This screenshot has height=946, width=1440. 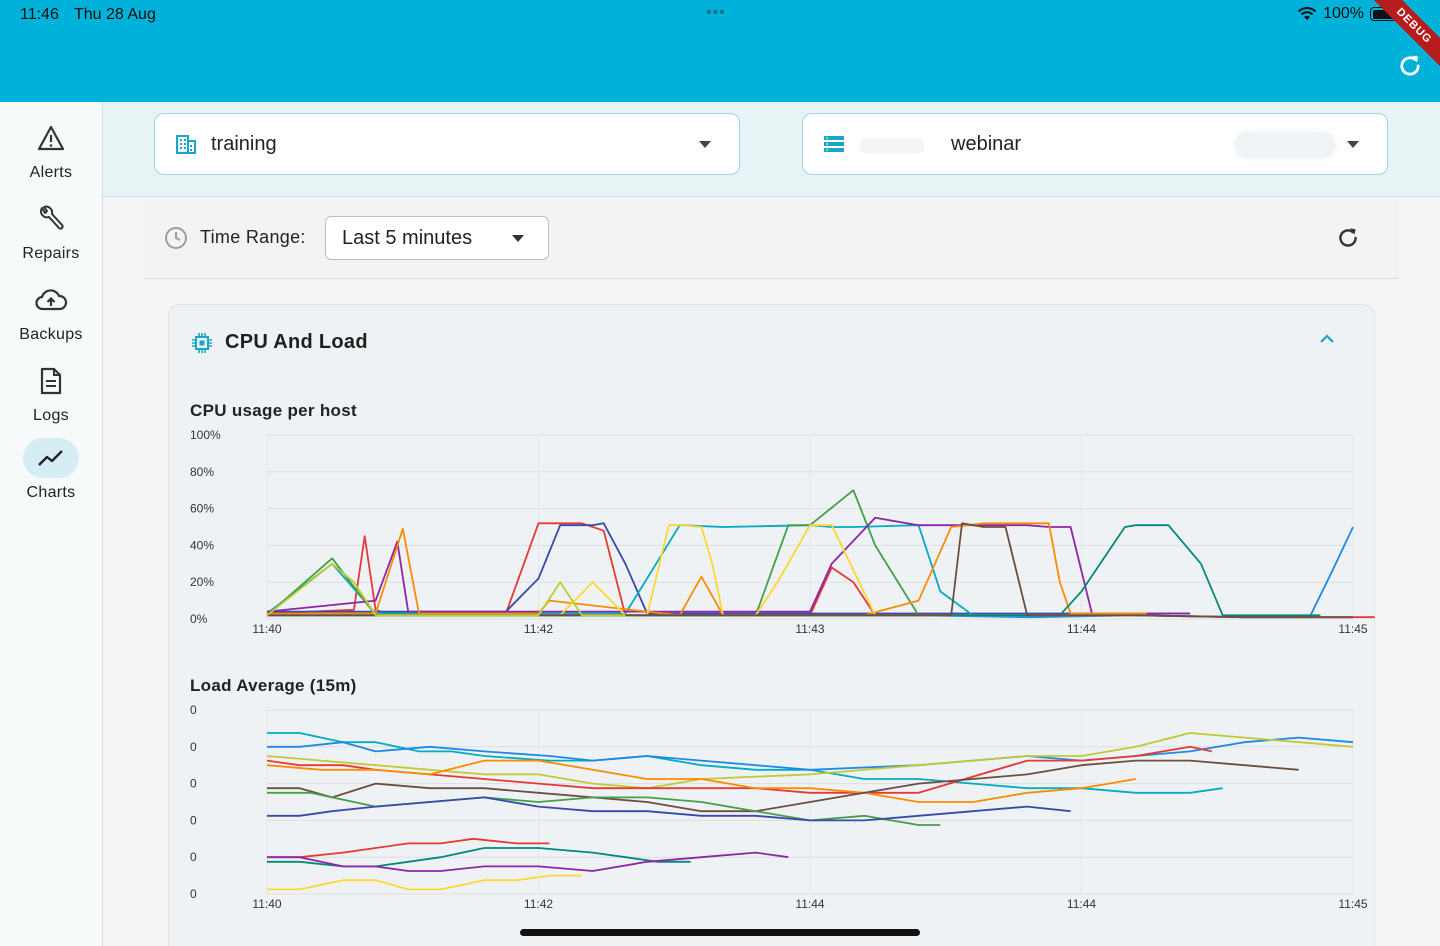 What do you see at coordinates (253, 237) in the screenshot?
I see `time-range-label: Time Range:` at bounding box center [253, 237].